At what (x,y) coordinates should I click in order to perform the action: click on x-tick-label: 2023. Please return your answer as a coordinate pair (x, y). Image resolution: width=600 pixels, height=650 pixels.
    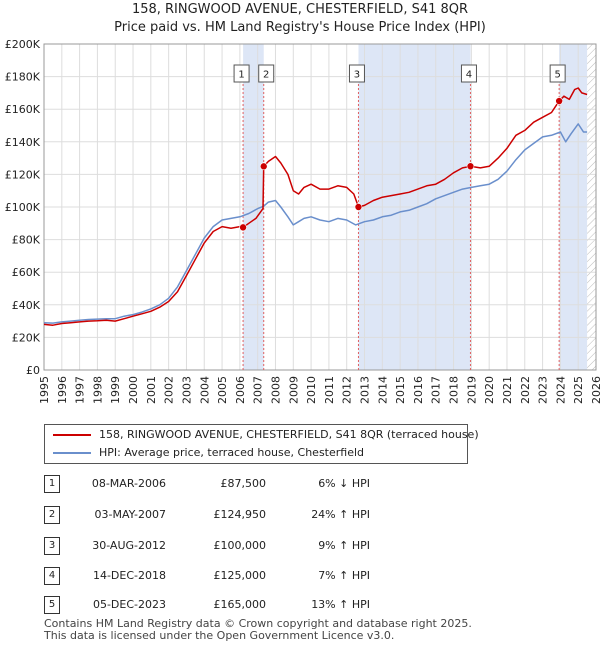
    Looking at the image, I should click on (543, 390).